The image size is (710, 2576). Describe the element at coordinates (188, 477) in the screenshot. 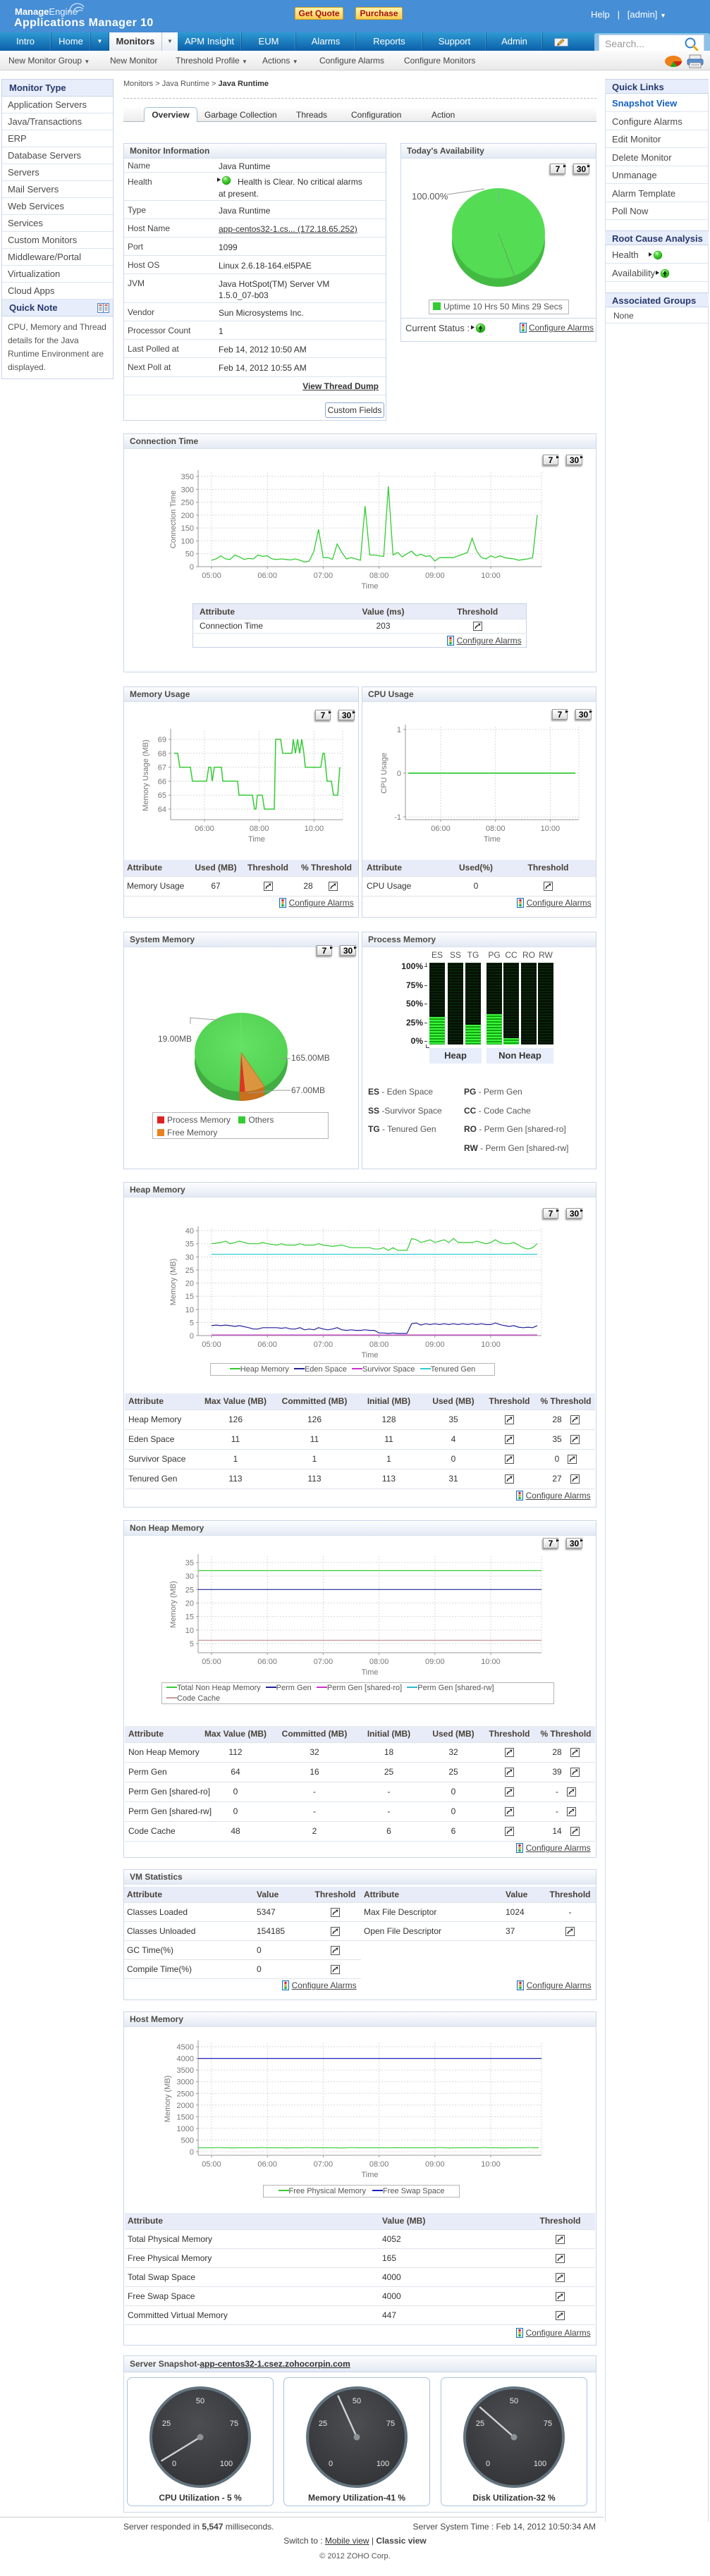

I see `svg-text: 350` at that location.